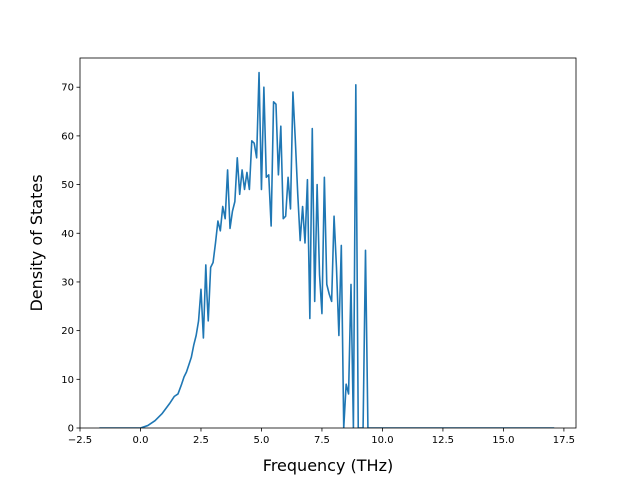 This screenshot has height=480, width=640. Describe the element at coordinates (141, 440) in the screenshot. I see `x-tick-label: 0.0` at that location.